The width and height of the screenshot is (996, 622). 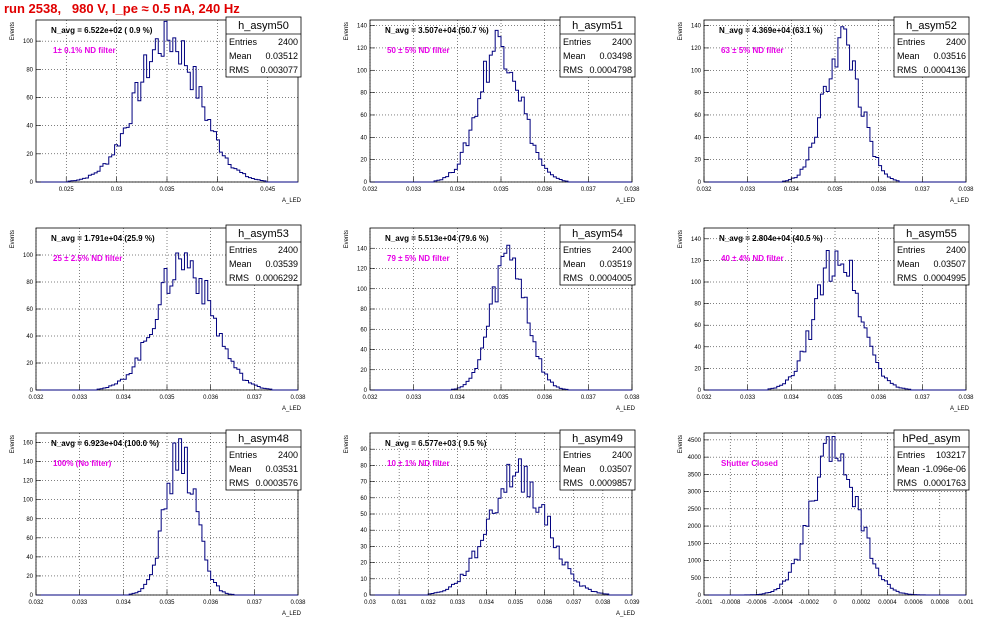 What do you see at coordinates (949, 56) in the screenshot?
I see `stats-mean-value: 0.03516` at bounding box center [949, 56].